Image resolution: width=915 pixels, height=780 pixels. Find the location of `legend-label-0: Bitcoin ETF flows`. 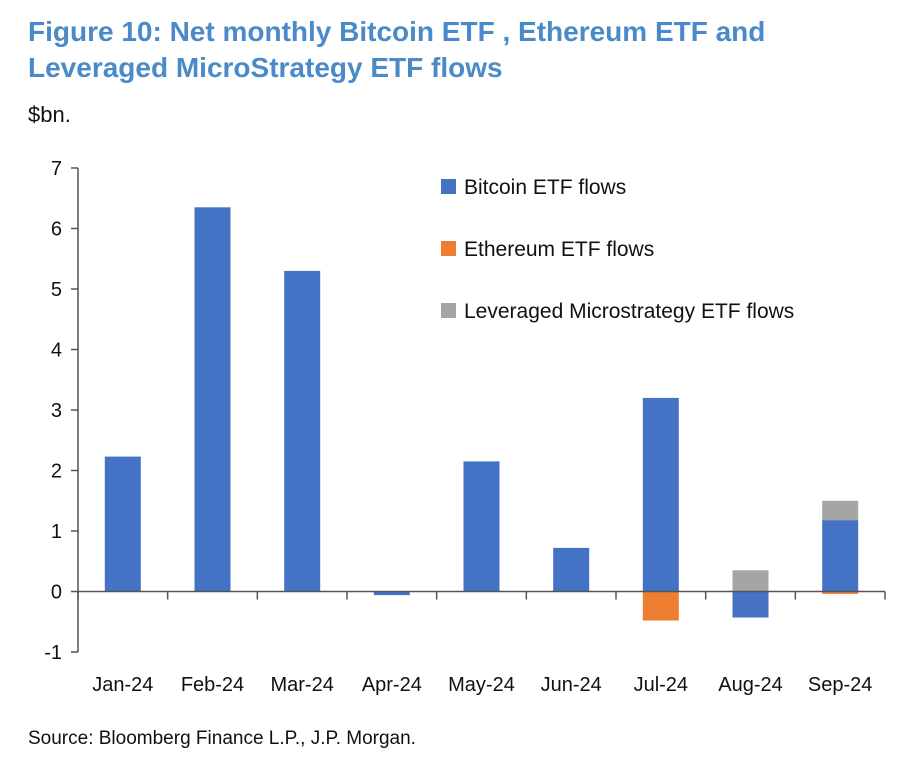

legend-label-0: Bitcoin ETF flows is located at coordinates (545, 187).